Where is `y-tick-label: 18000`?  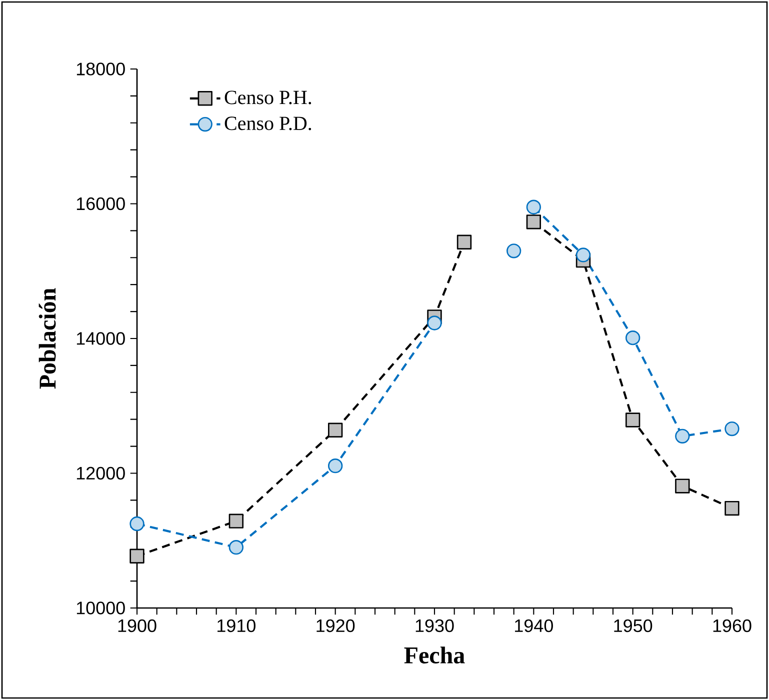 y-tick-label: 18000 is located at coordinates (100, 69).